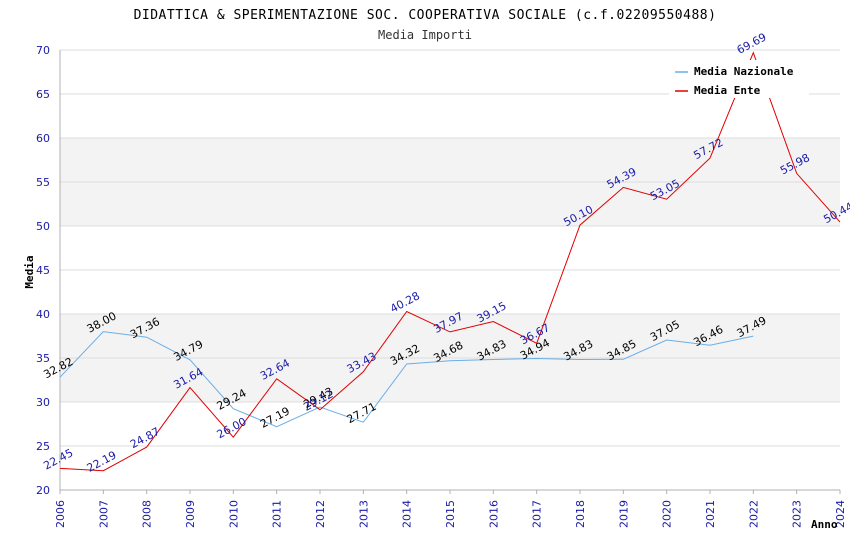  Describe the element at coordinates (363, 514) in the screenshot. I see `x-tick-label: 2013` at that location.